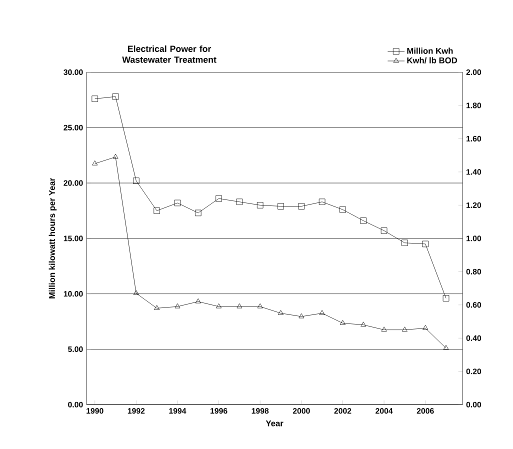  What do you see at coordinates (52, 238) in the screenshot?
I see `y-axis-title: Million kilowatt hours per Year` at bounding box center [52, 238].